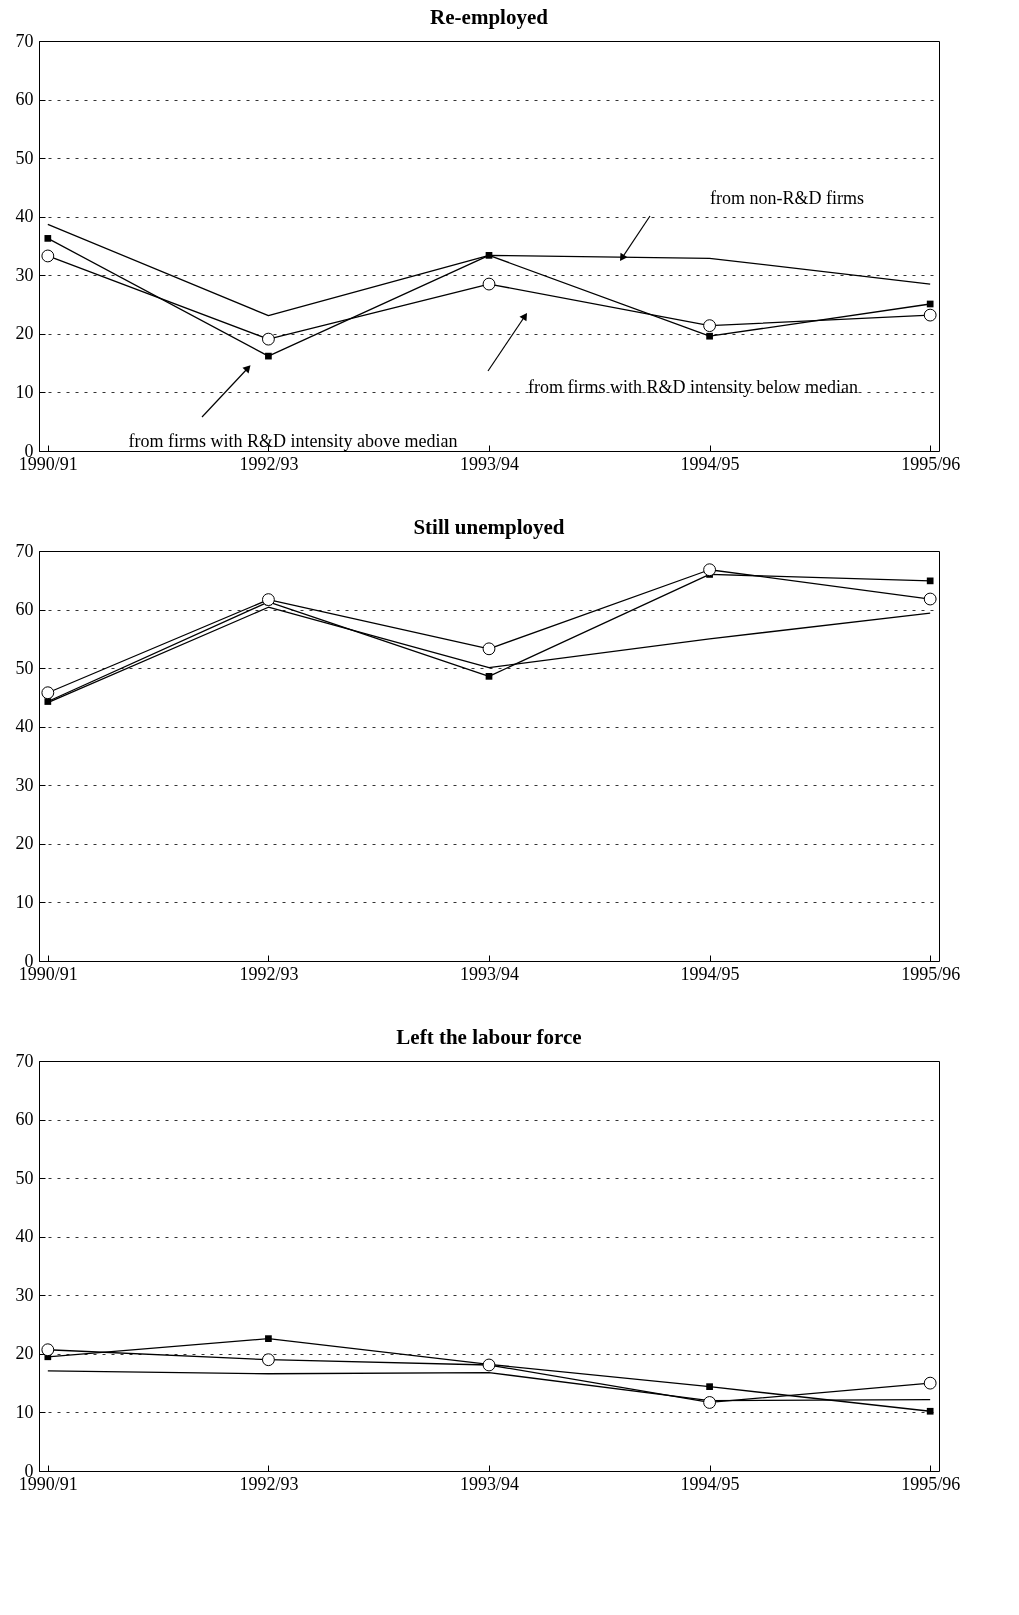 The width and height of the screenshot is (1019, 1615). I want to click on annotation: from firms with R&D intensity below median, so click(693, 387).